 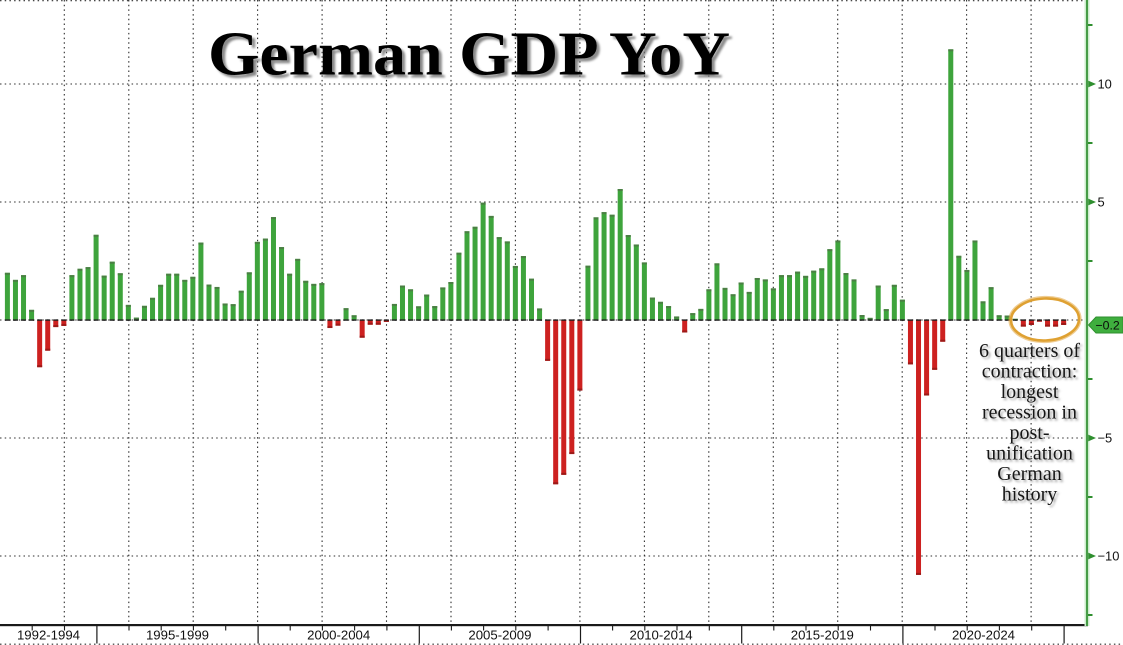 What do you see at coordinates (1029, 474) in the screenshot?
I see `svg-text: German` at bounding box center [1029, 474].